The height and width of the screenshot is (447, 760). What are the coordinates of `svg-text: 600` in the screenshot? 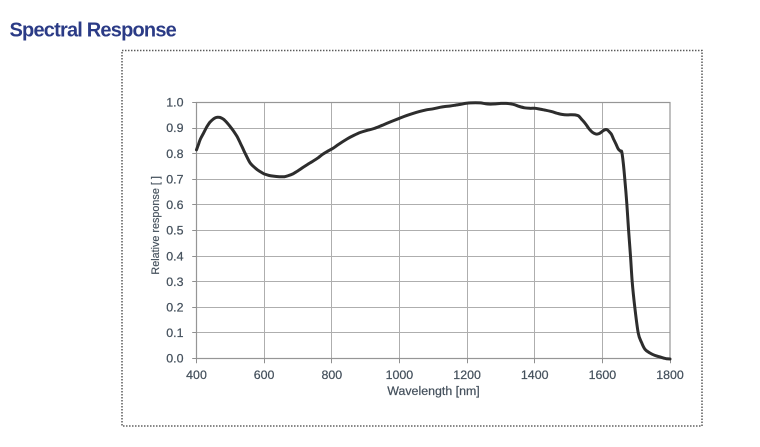 It's located at (264, 375).